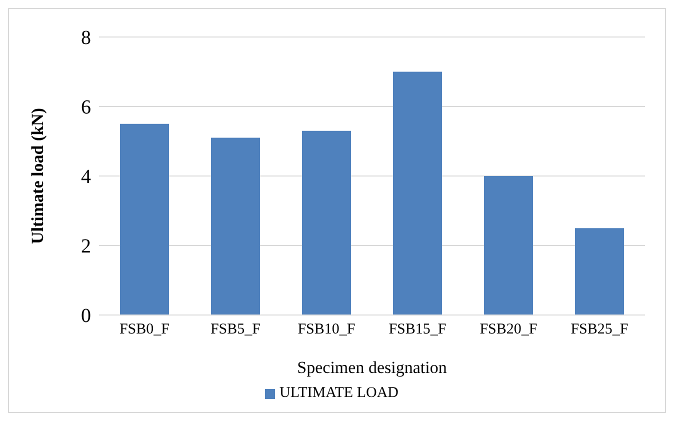  What do you see at coordinates (86, 316) in the screenshot?
I see `y-tick-label: 0` at bounding box center [86, 316].